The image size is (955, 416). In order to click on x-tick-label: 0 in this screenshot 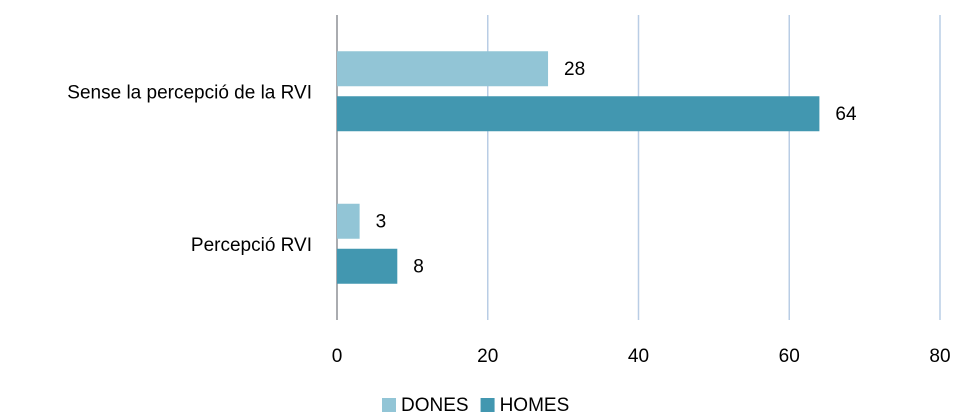, I will do `click(337, 356)`.